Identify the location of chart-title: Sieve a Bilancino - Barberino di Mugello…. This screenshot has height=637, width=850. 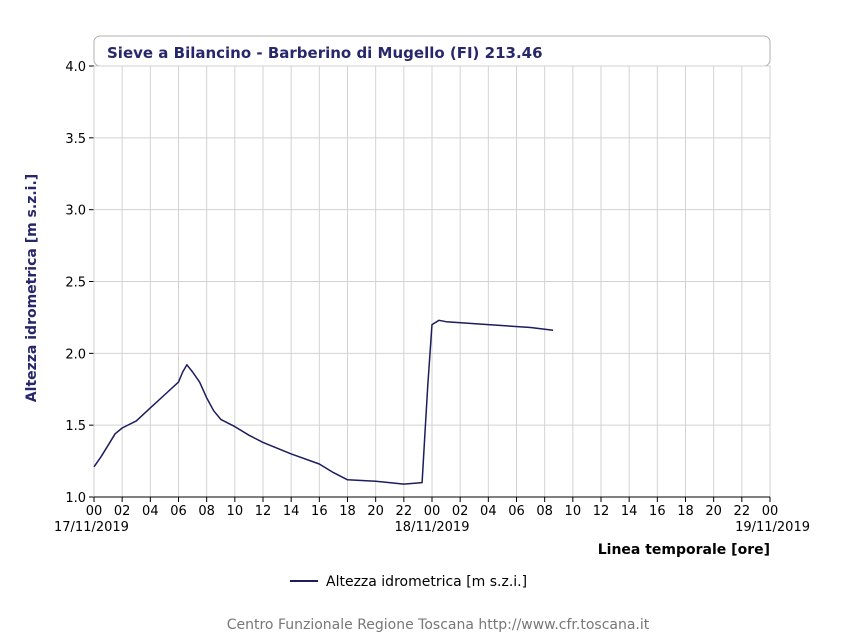
(325, 53).